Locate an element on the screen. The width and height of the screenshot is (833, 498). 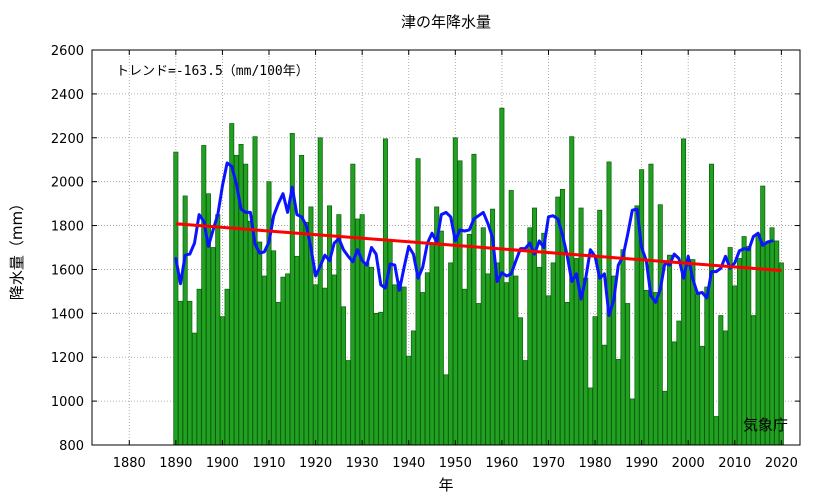
y-tick-label: 1600 is located at coordinates (67, 270).